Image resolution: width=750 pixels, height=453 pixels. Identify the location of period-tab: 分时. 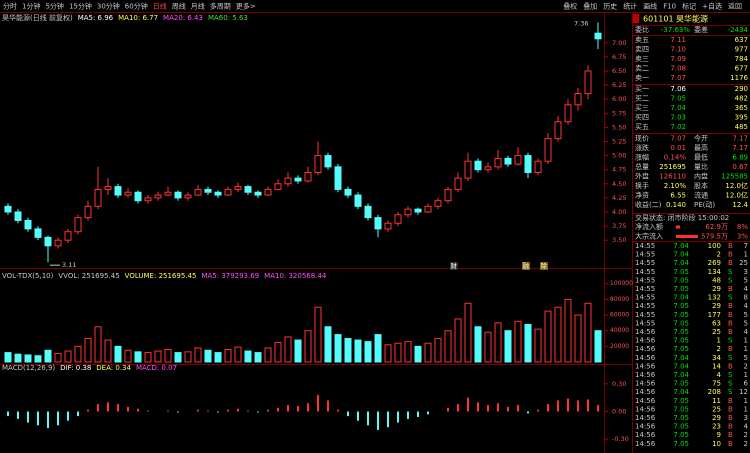
(10, 6).